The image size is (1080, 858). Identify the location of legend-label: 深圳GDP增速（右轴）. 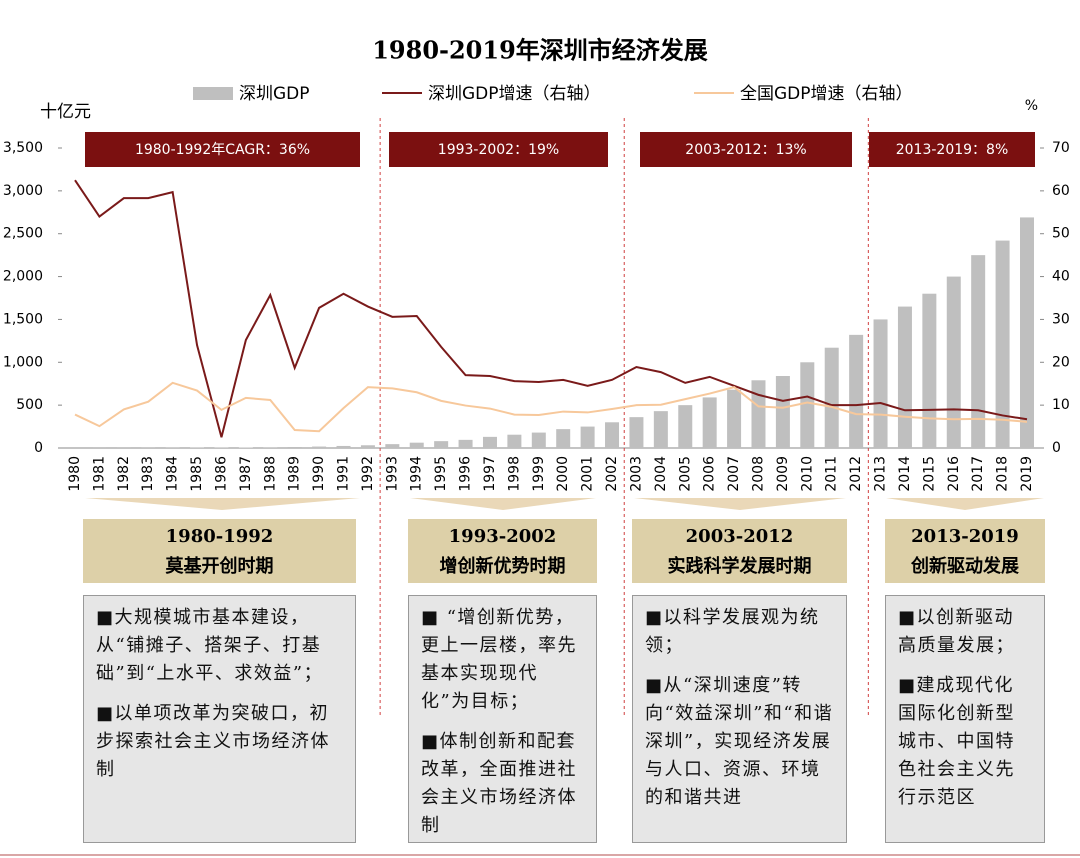
(514, 94).